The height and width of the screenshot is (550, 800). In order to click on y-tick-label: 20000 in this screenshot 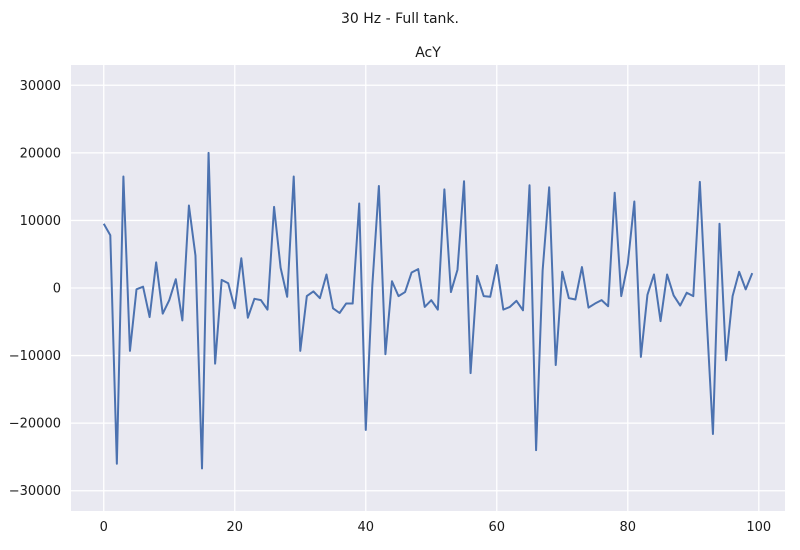, I will do `click(40, 153)`.